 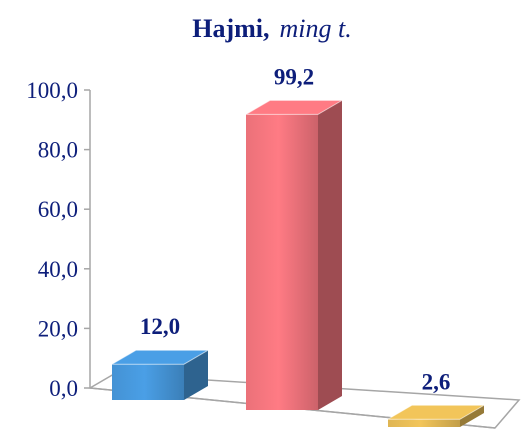 What do you see at coordinates (436, 381) in the screenshot?
I see `data-label: 2,6` at bounding box center [436, 381].